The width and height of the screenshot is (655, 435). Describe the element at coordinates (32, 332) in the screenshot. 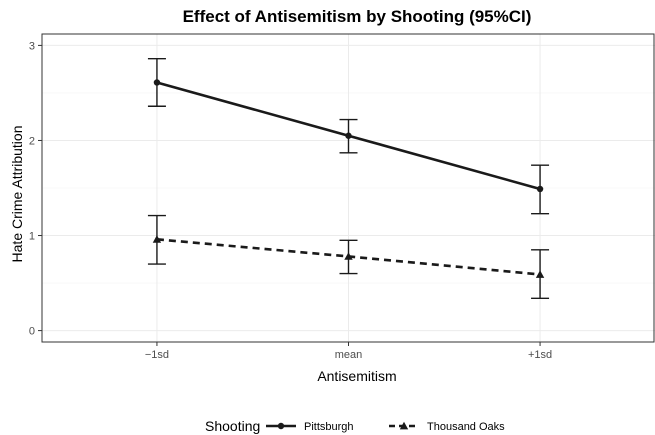

I see `y-tick-label: 0` at that location.